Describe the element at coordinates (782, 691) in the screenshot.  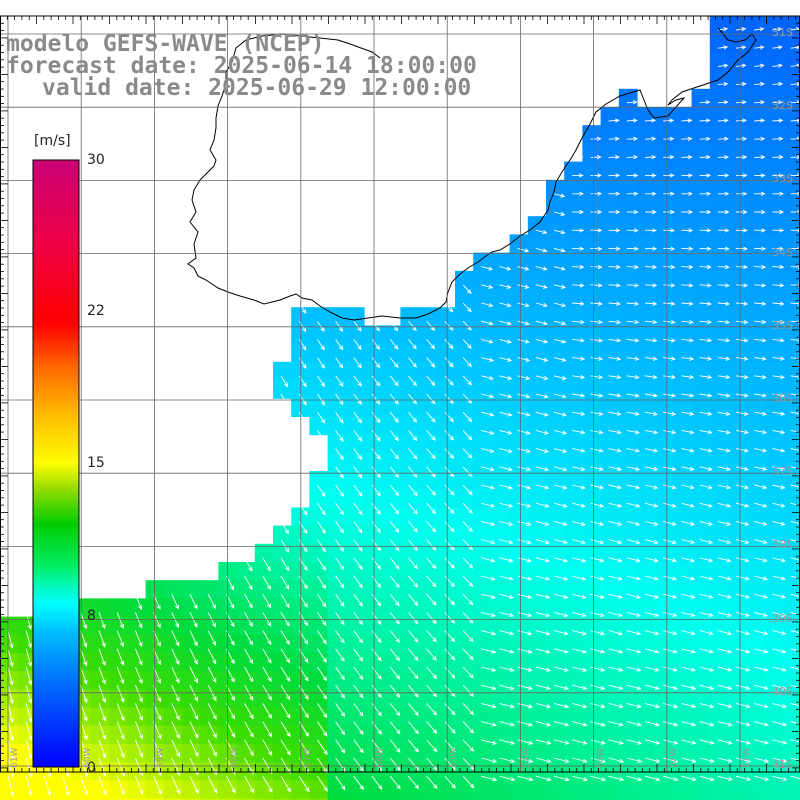
I see `latitude-label: 40S` at that location.